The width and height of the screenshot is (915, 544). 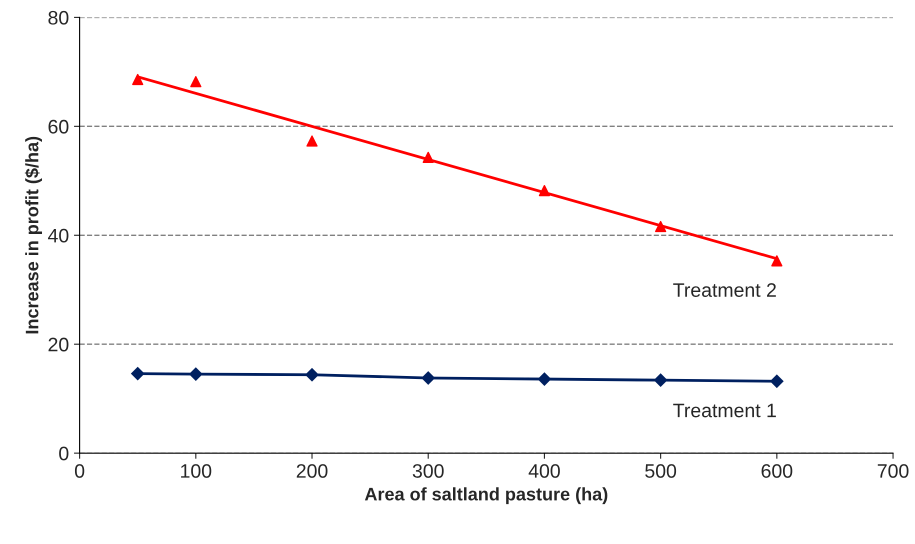 What do you see at coordinates (58, 345) in the screenshot?
I see `y-tick-label: 20` at bounding box center [58, 345].